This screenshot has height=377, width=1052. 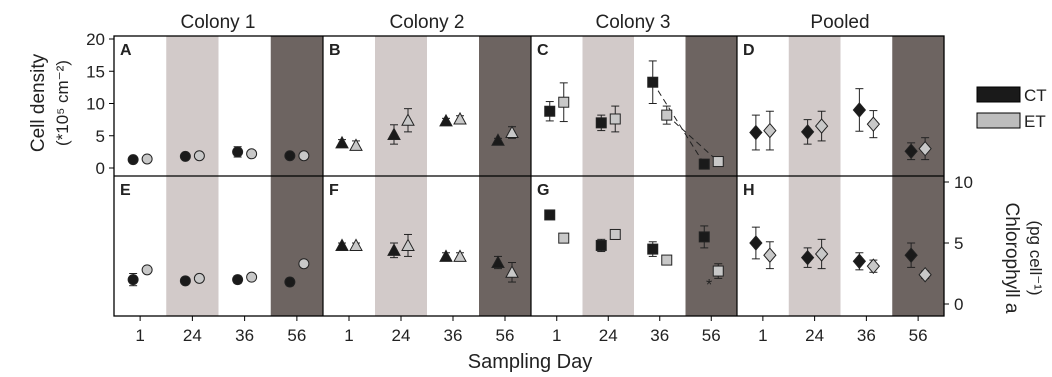 What do you see at coordinates (95, 39) in the screenshot?
I see `y-tick-label-left: 20` at bounding box center [95, 39].